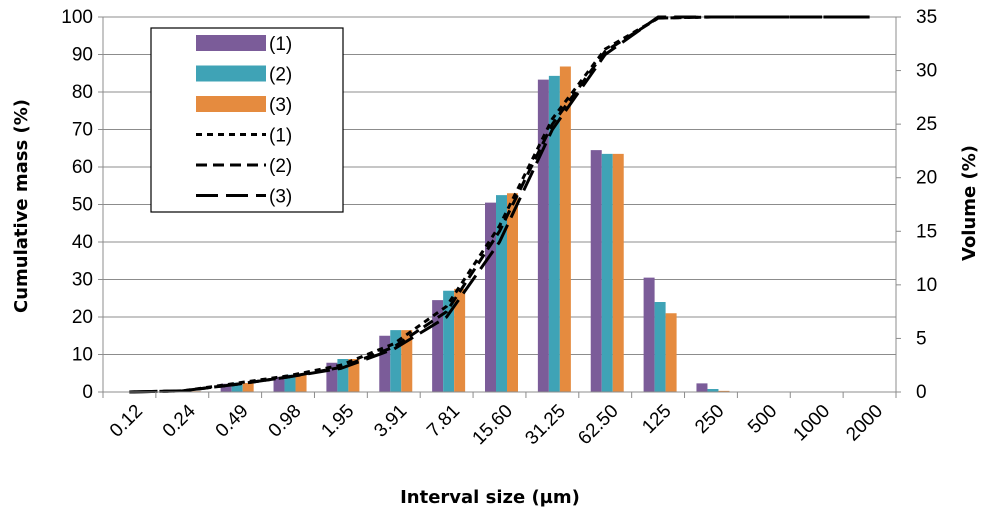 This screenshot has height=513, width=982. I want to click on bar-series-1-0.98, so click(279, 384).